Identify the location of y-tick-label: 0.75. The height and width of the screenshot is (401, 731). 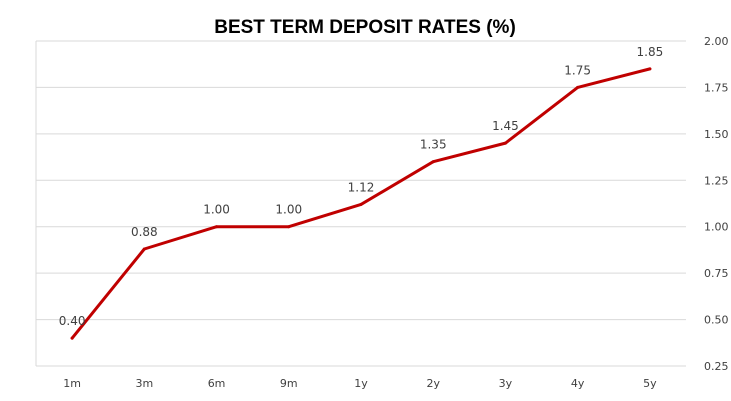
(716, 273).